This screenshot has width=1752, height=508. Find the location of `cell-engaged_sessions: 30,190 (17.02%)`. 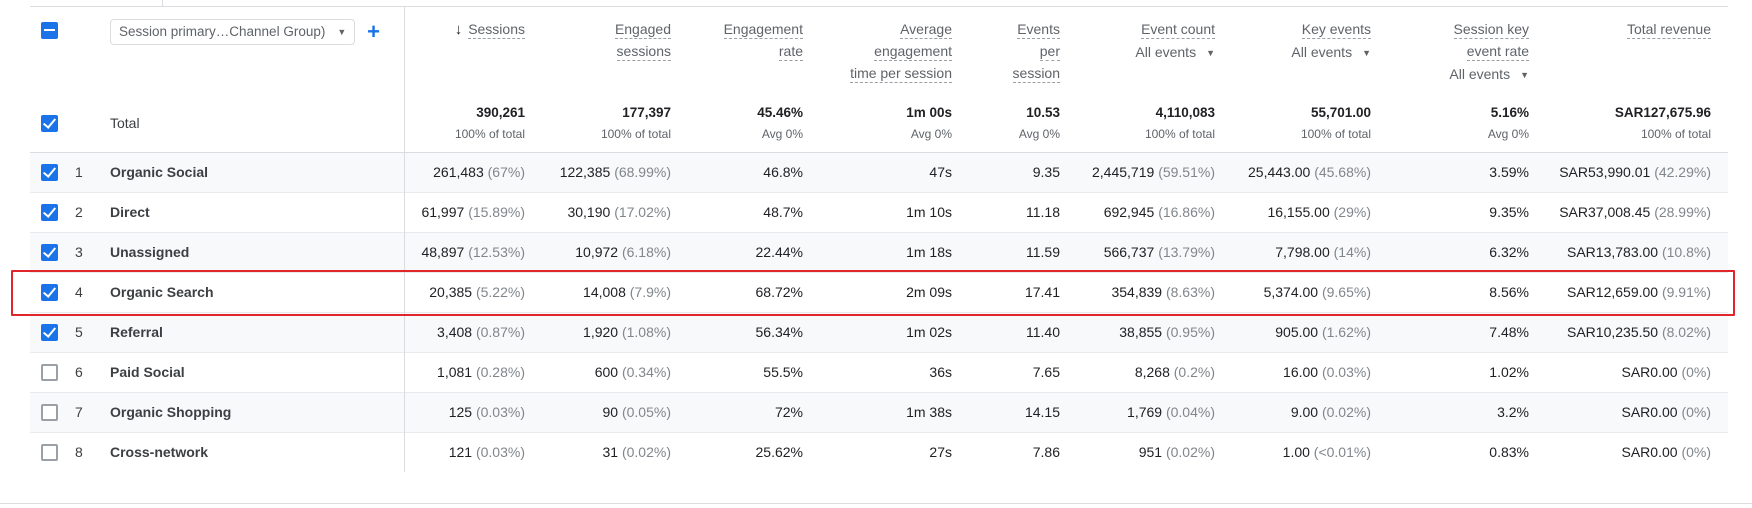

cell-engaged_sessions: 30,190 (17.02%) is located at coordinates (610, 212).